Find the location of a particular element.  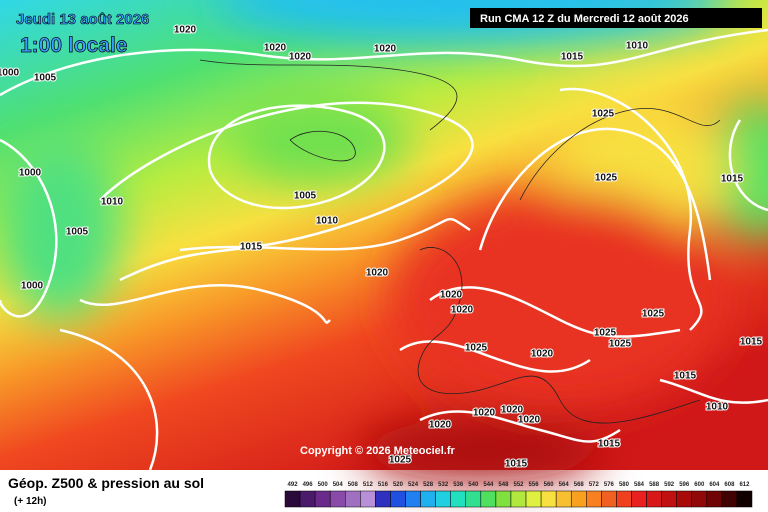

scale-label: 556 is located at coordinates (534, 485).